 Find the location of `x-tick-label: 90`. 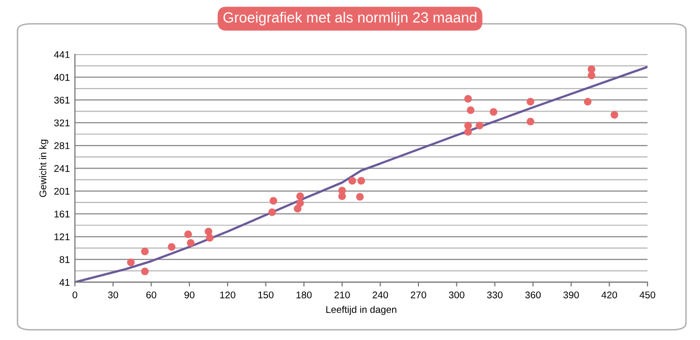

x-tick-label: 90 is located at coordinates (189, 294).